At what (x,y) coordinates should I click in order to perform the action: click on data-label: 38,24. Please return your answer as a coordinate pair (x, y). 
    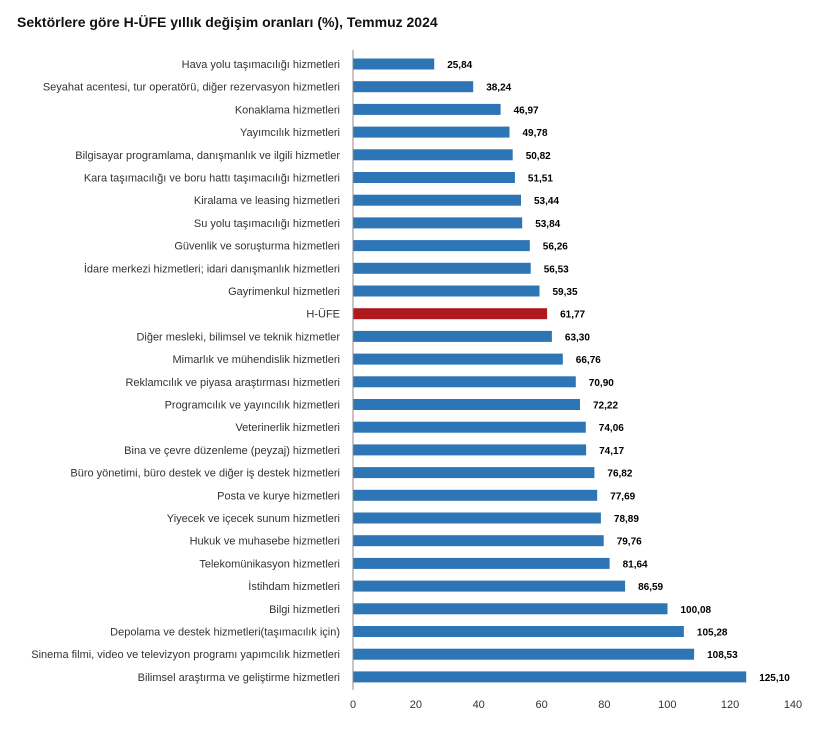
    Looking at the image, I should click on (498, 88).